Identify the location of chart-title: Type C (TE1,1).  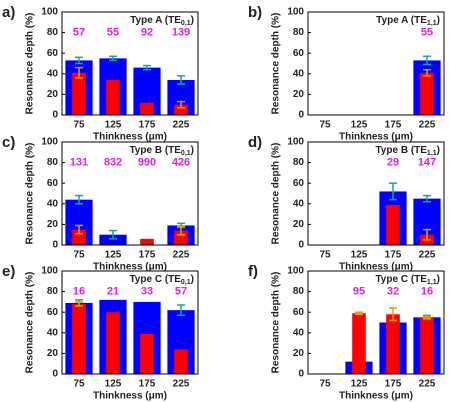
(407, 280).